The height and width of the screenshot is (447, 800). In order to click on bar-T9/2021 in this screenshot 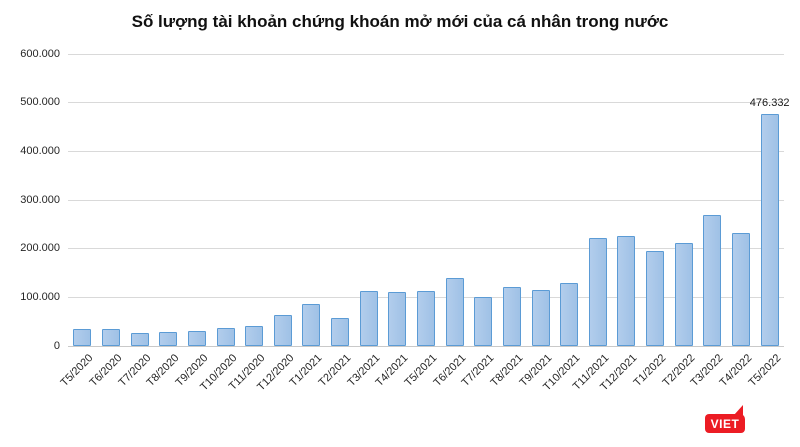, I will do `click(540, 318)`.